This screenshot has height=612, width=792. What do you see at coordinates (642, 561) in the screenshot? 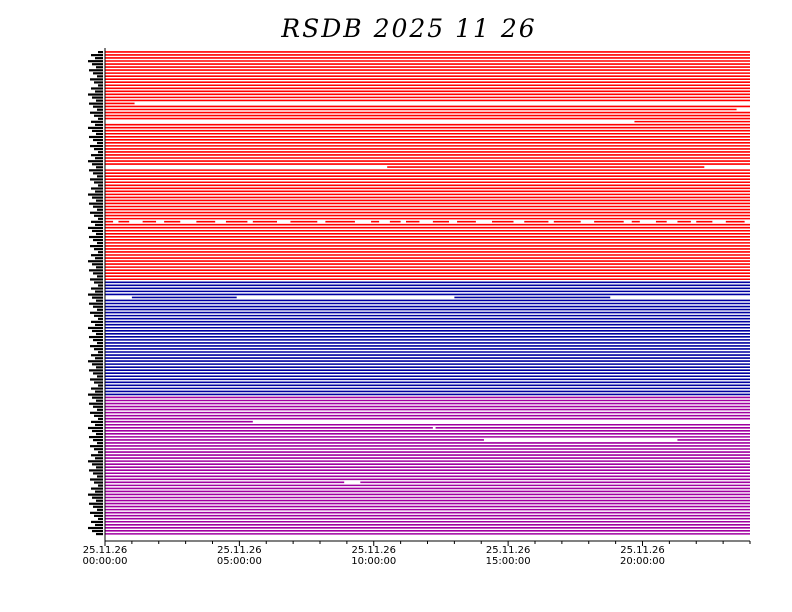
I see `x-tick-time: 20:00:00` at bounding box center [642, 561].